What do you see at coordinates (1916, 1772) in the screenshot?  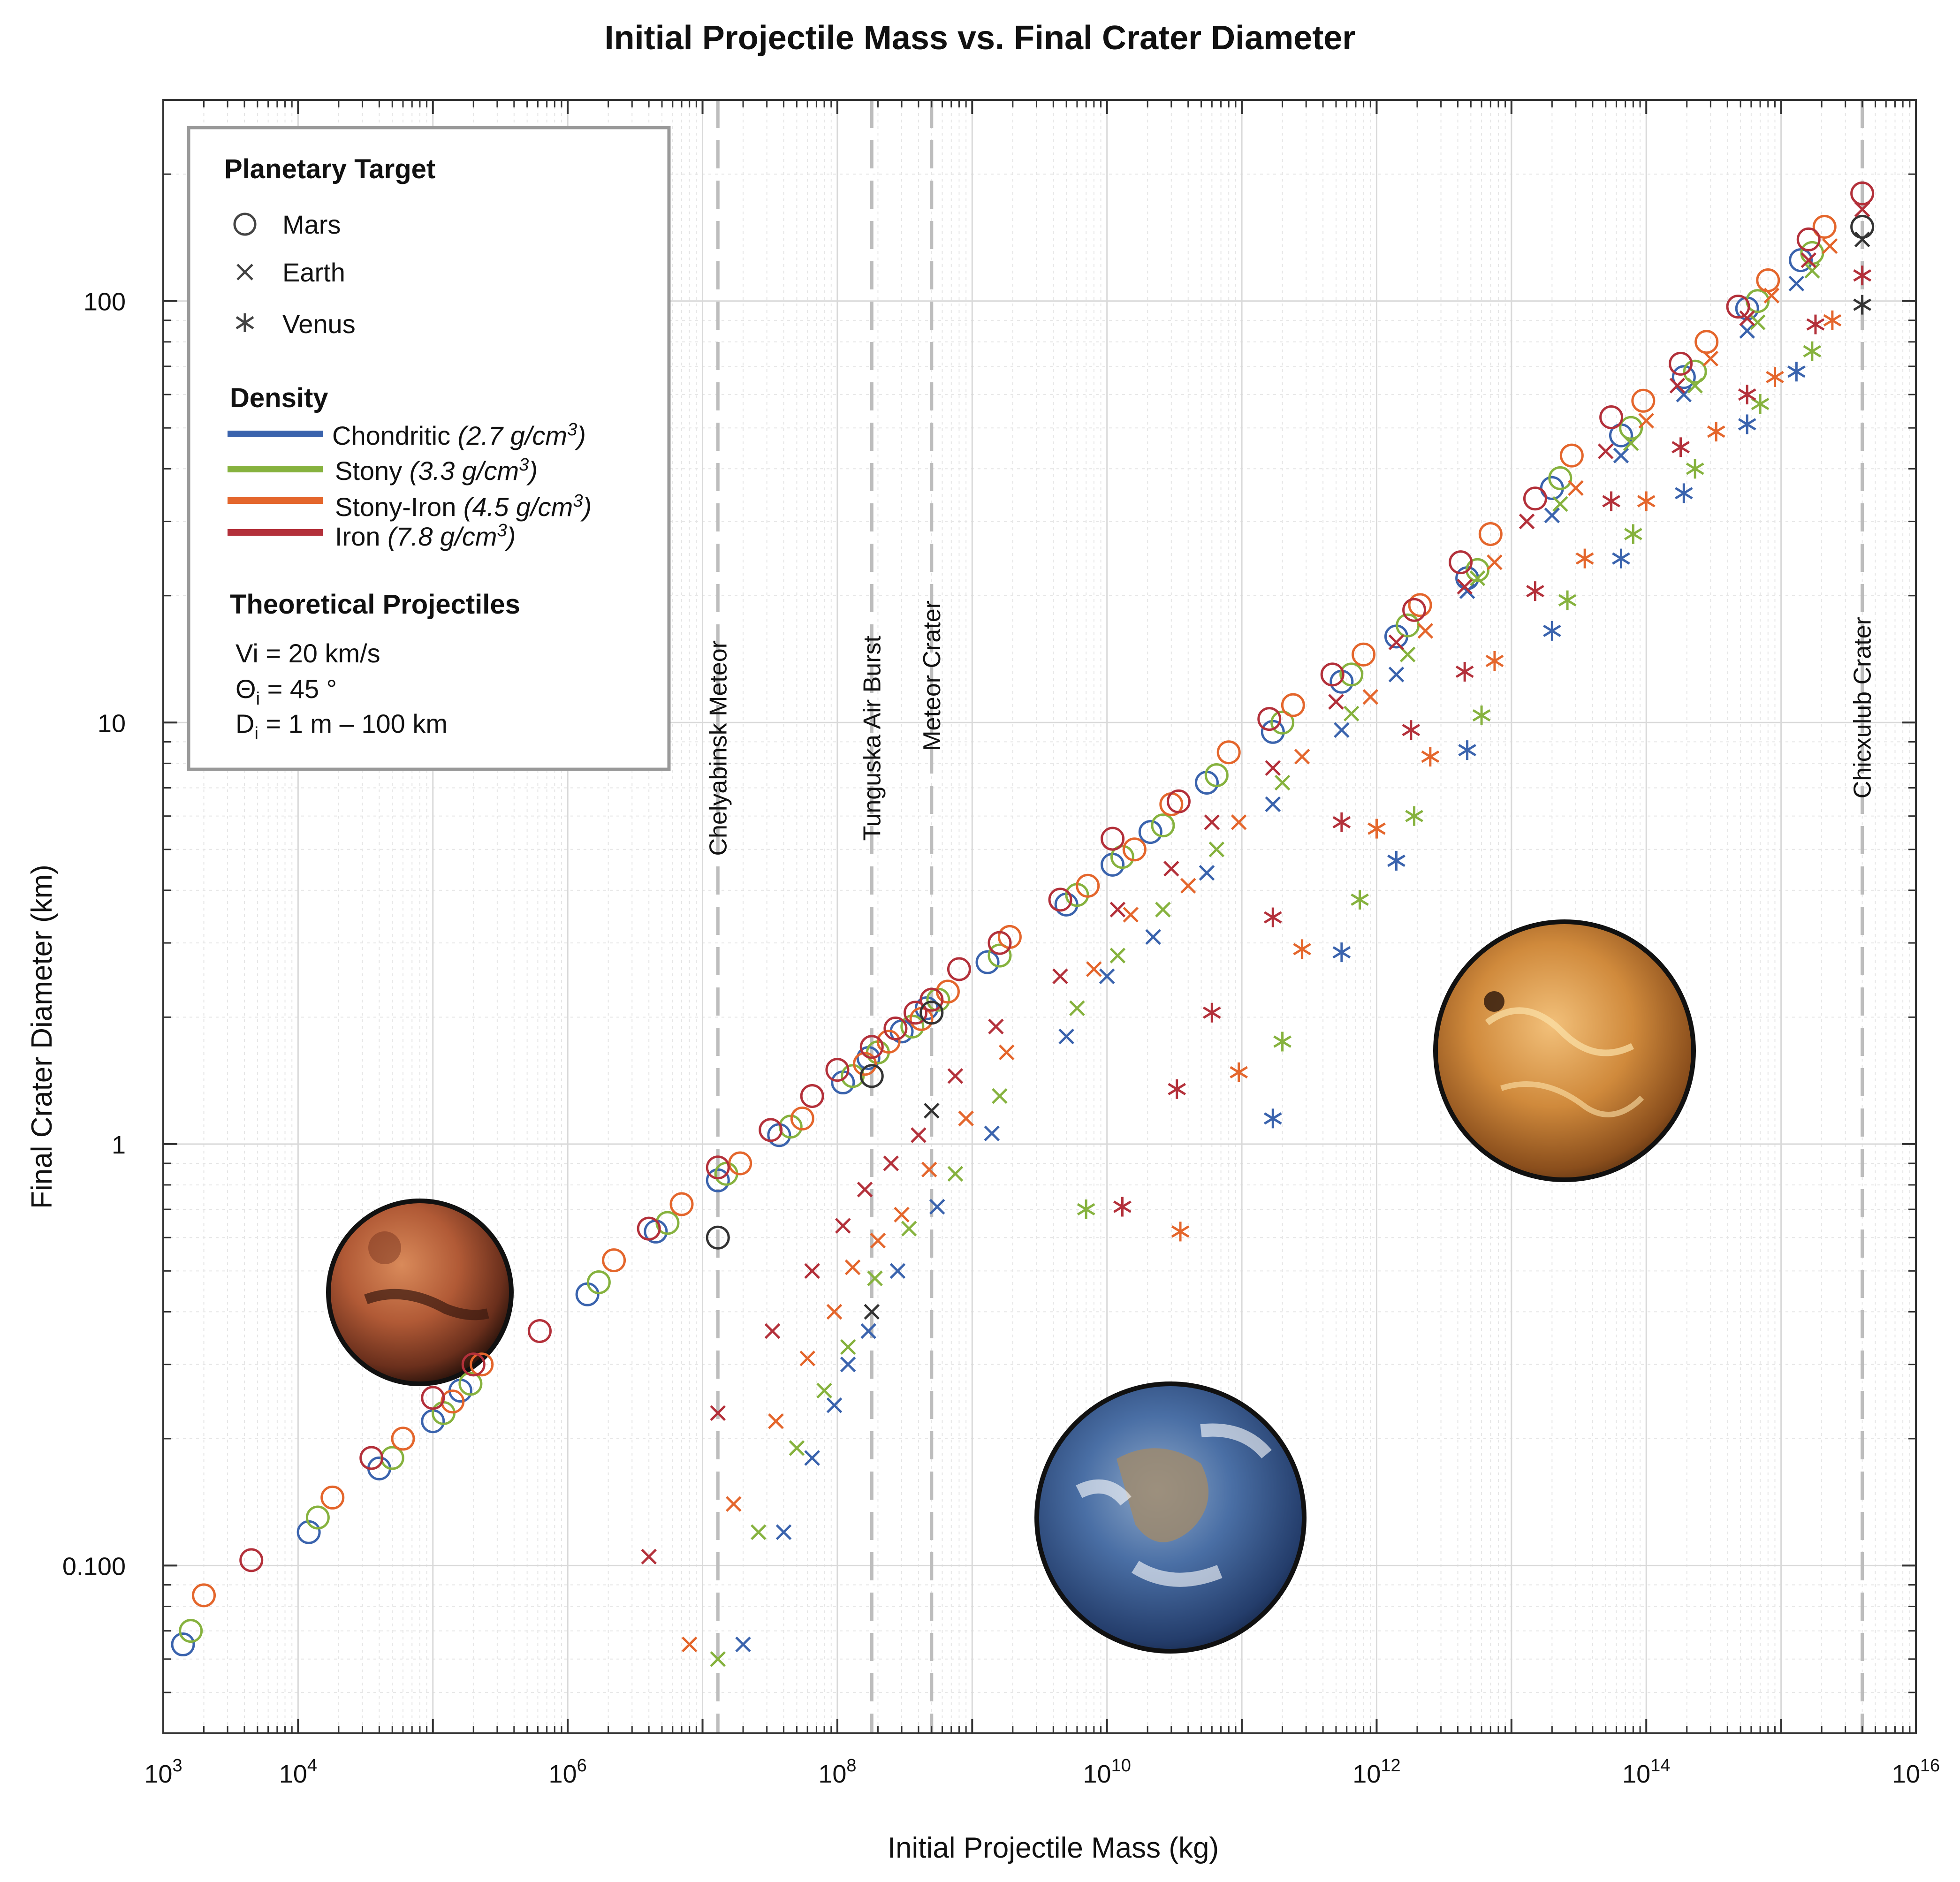 I see `x-tick-label: 10¹⁶` at bounding box center [1916, 1772].